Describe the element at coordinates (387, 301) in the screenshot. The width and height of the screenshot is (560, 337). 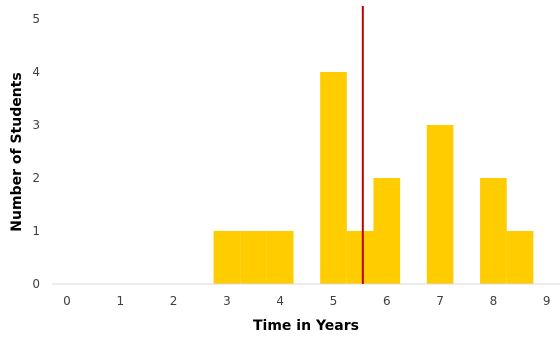
I see `x-tick-label: 6` at that location.